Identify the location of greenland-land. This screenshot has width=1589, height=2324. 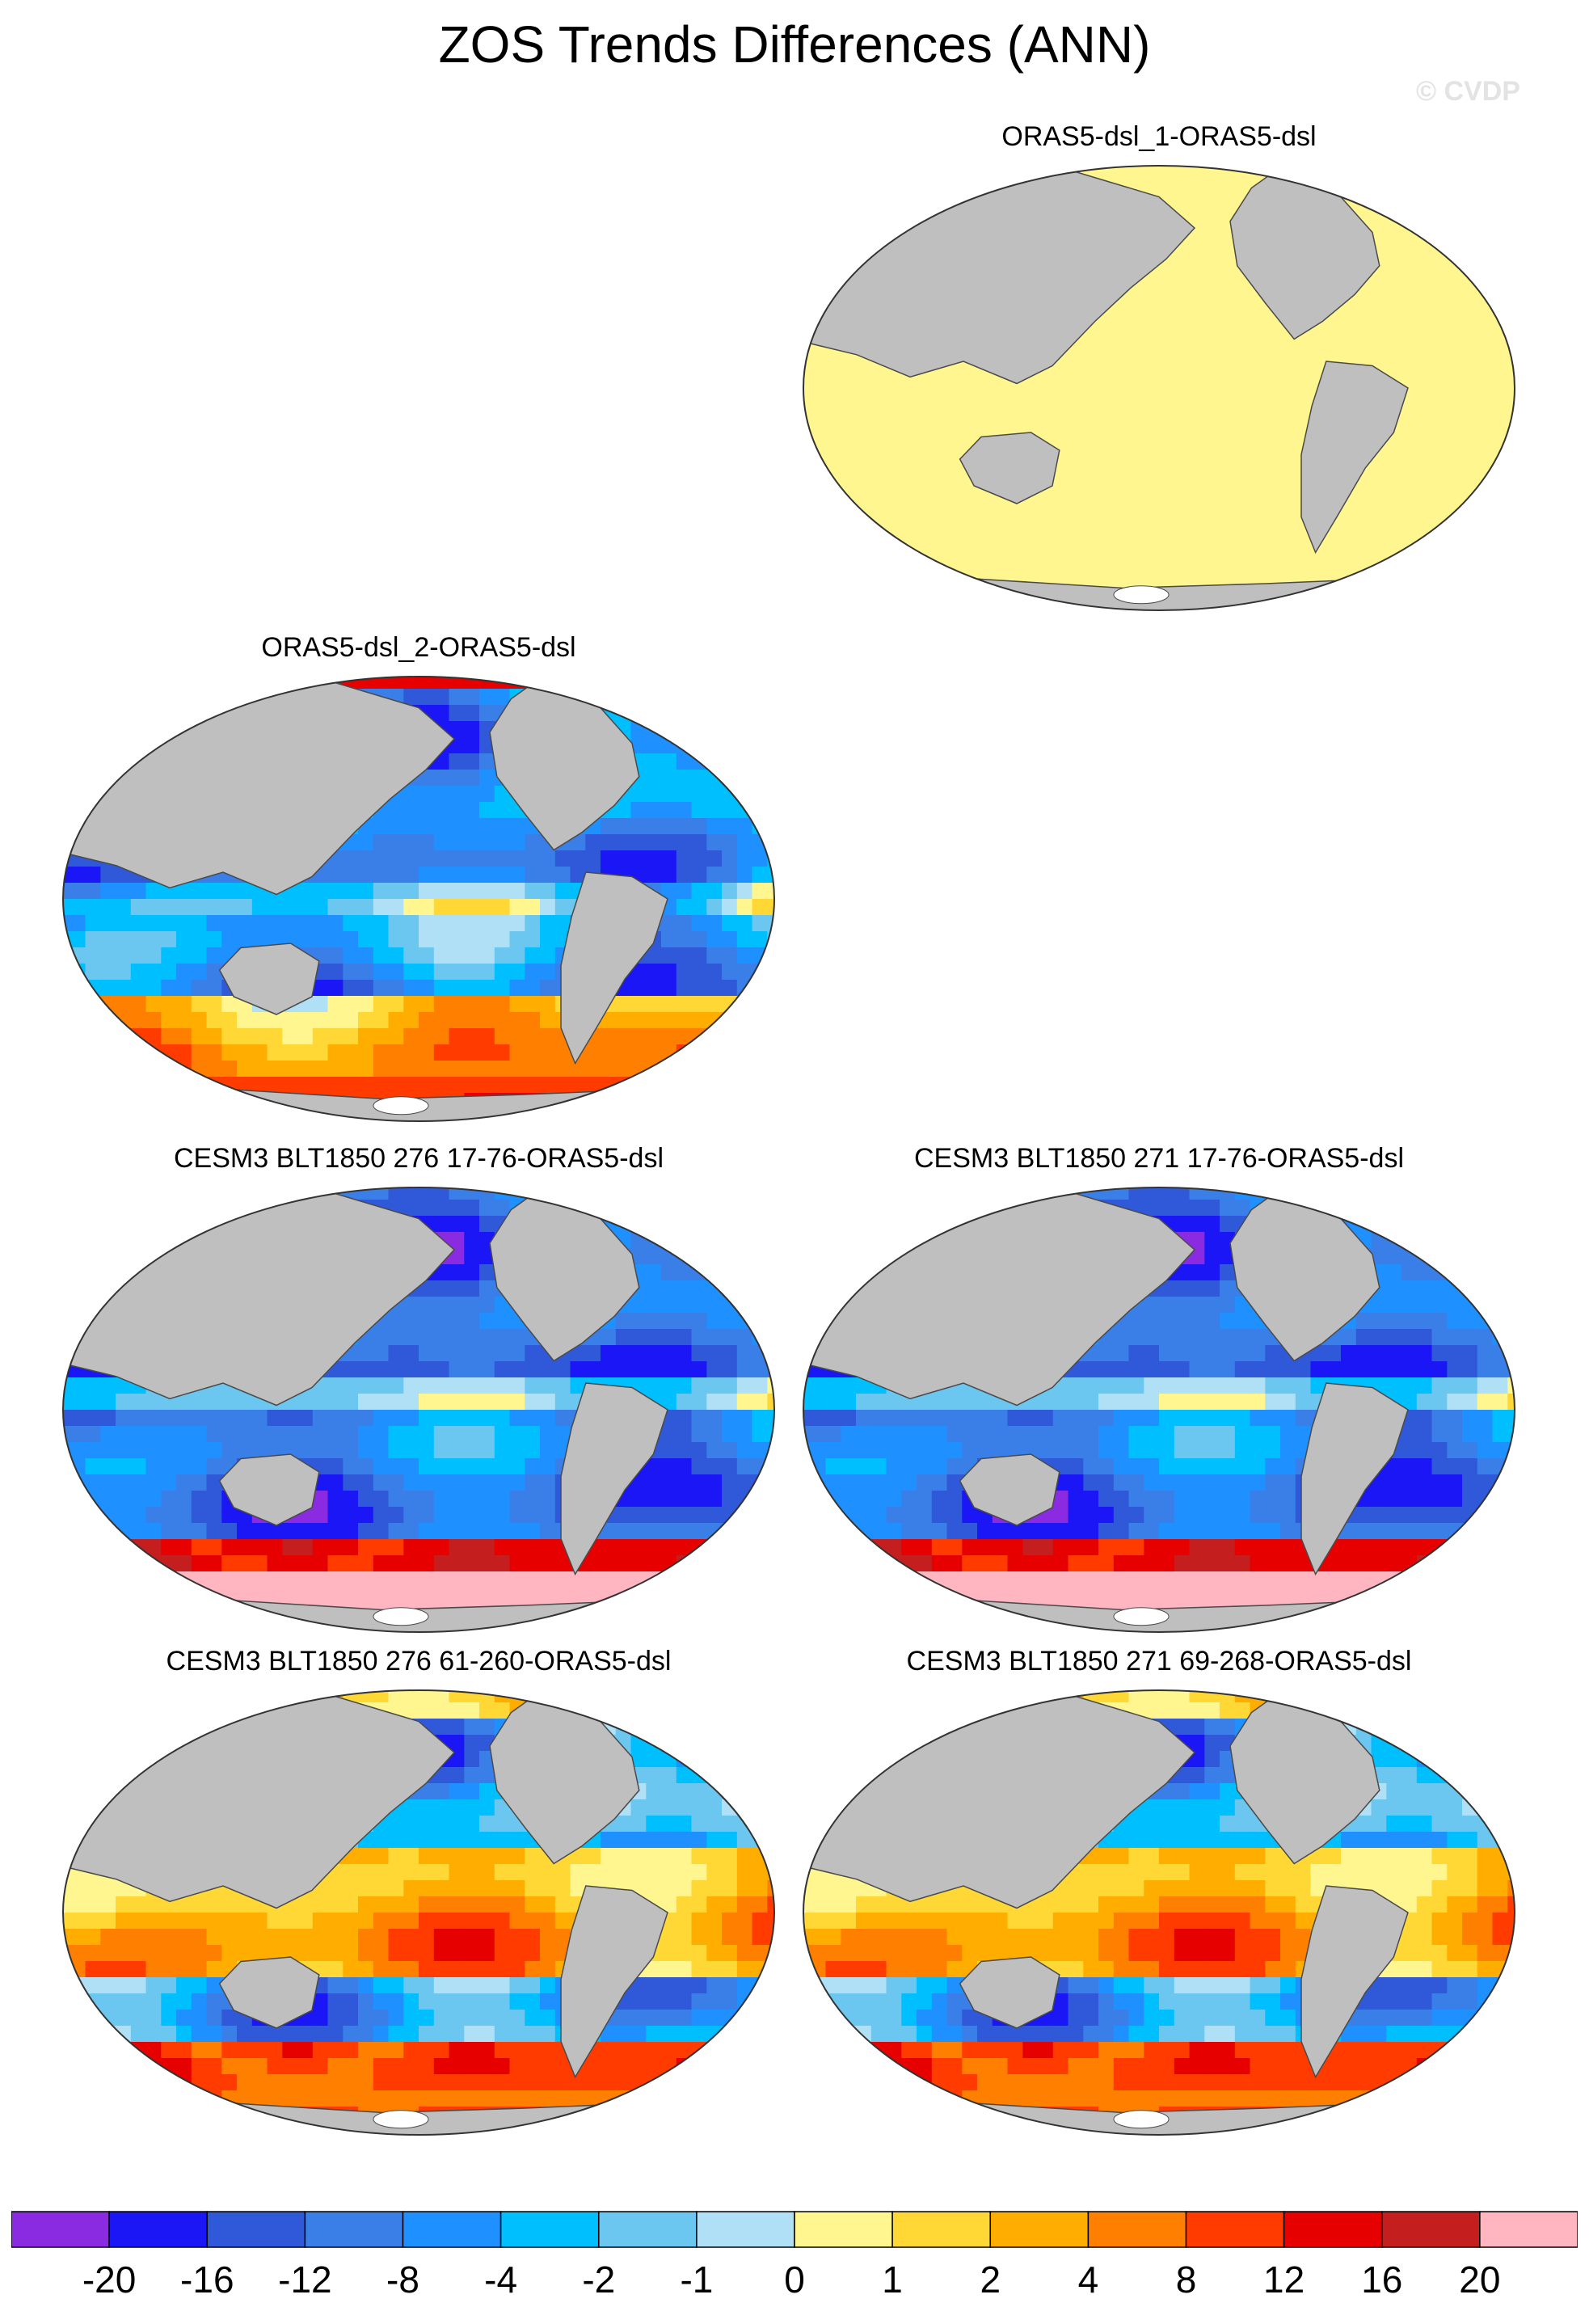
(699, 1229).